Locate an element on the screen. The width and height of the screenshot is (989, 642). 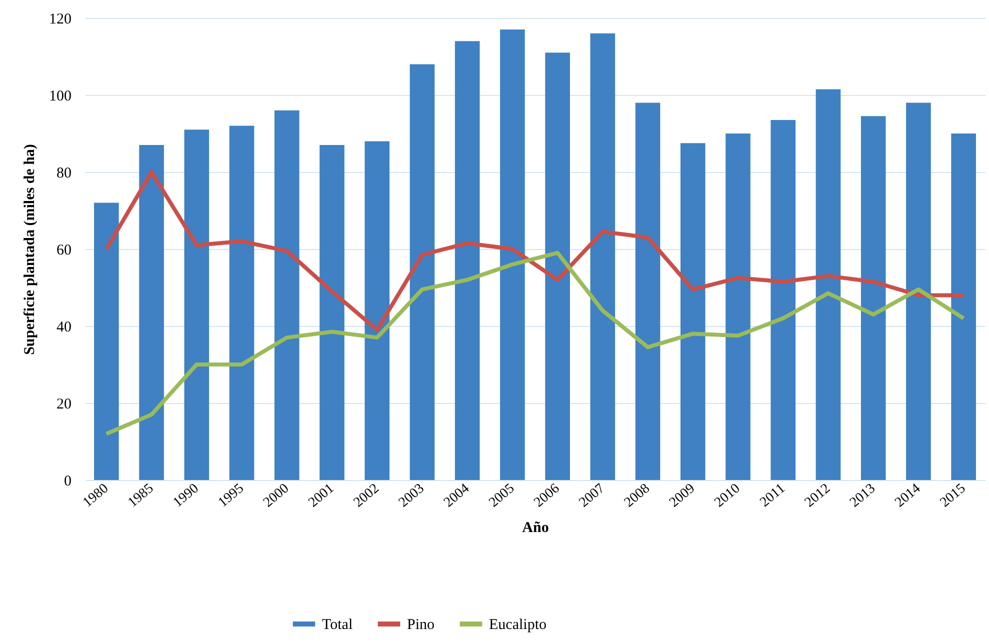
y-tick-label: 40 is located at coordinates (64, 328).